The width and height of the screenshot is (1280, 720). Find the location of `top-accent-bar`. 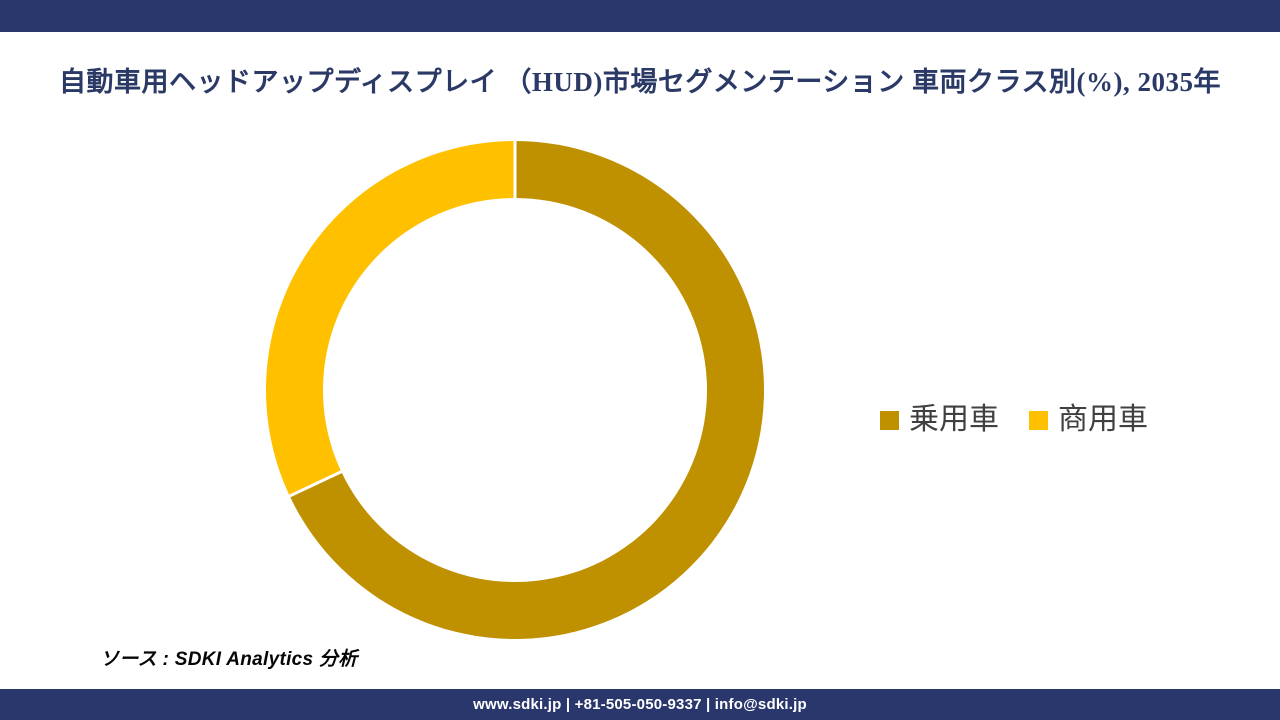

top-accent-bar is located at coordinates (640, 16).